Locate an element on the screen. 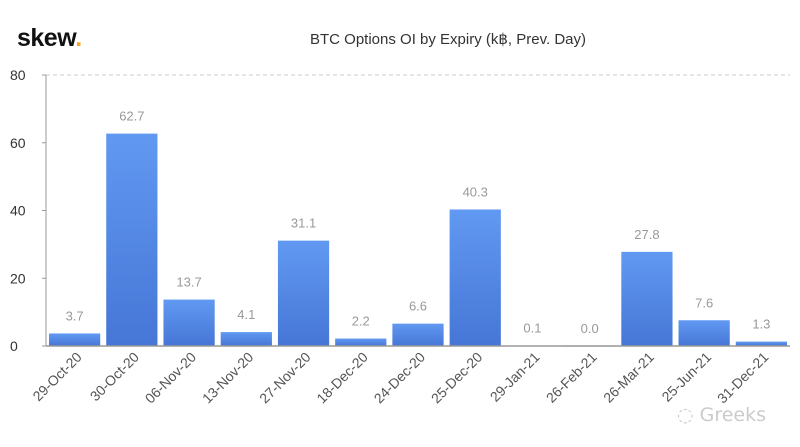 The width and height of the screenshot is (800, 447). data-label: 2.2 is located at coordinates (361, 321).